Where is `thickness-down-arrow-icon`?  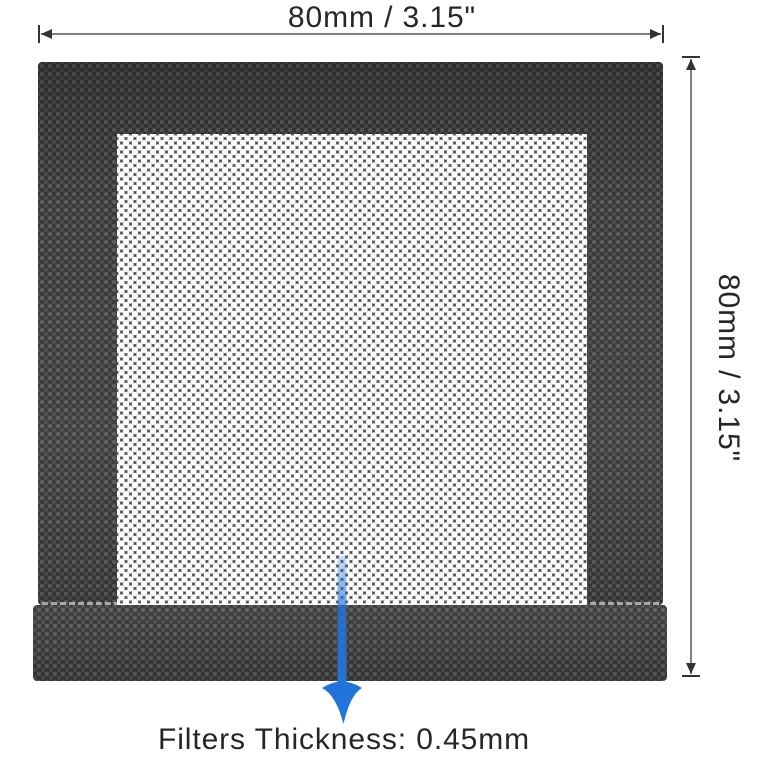
thickness-down-arrow-icon is located at coordinates (342, 640).